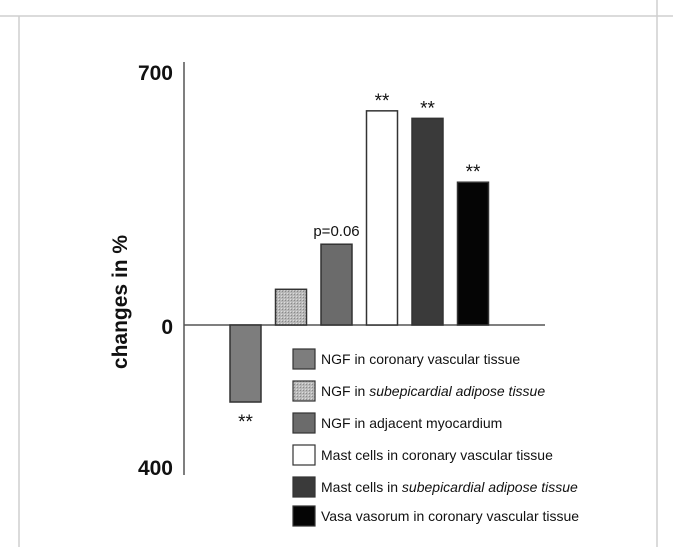 The image size is (673, 547). I want to click on y-tick-label-0: 0, so click(167, 327).